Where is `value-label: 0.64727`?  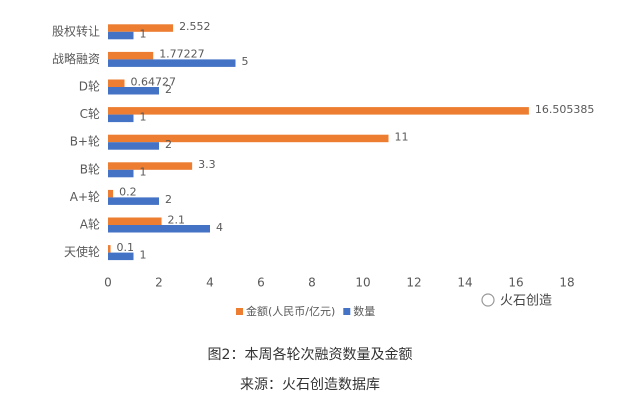 value-label: 0.64727 is located at coordinates (154, 81).